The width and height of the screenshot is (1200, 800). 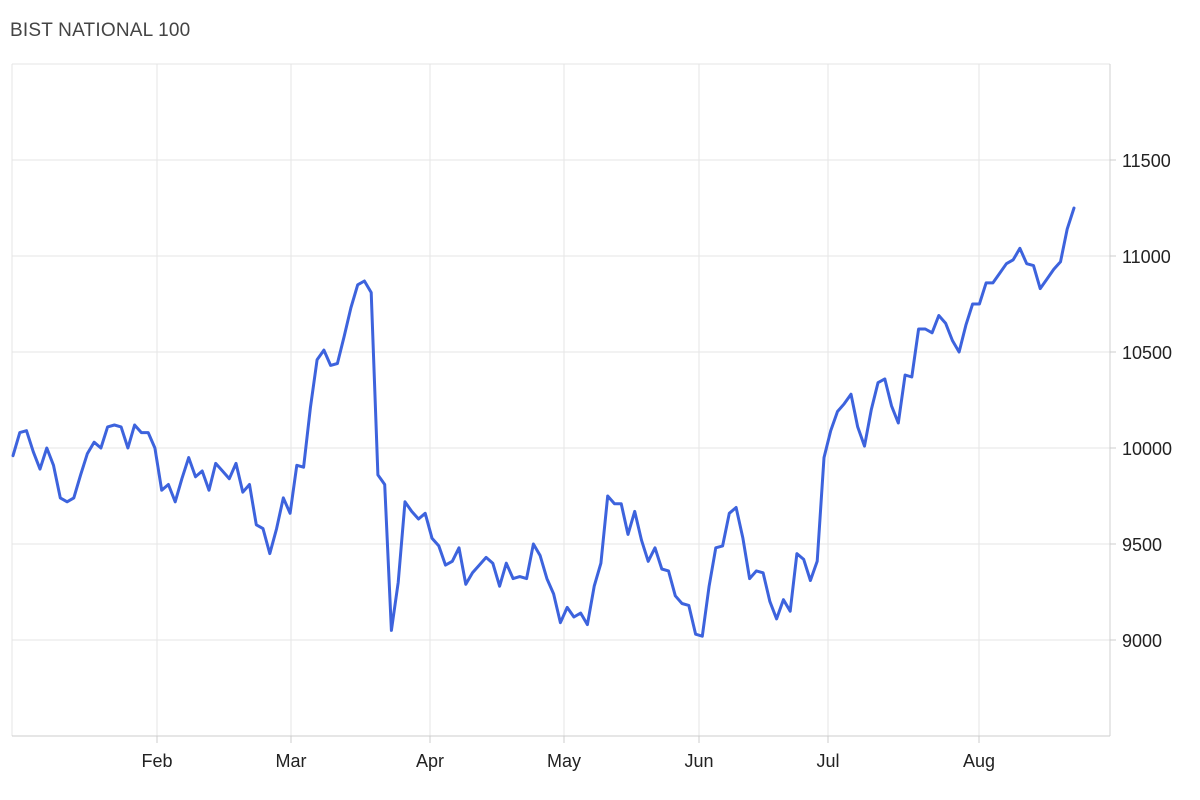 What do you see at coordinates (1141, 401) in the screenshot?
I see `y-axis-ticks: 9000 9500 10000 10500 11000 11500` at bounding box center [1141, 401].